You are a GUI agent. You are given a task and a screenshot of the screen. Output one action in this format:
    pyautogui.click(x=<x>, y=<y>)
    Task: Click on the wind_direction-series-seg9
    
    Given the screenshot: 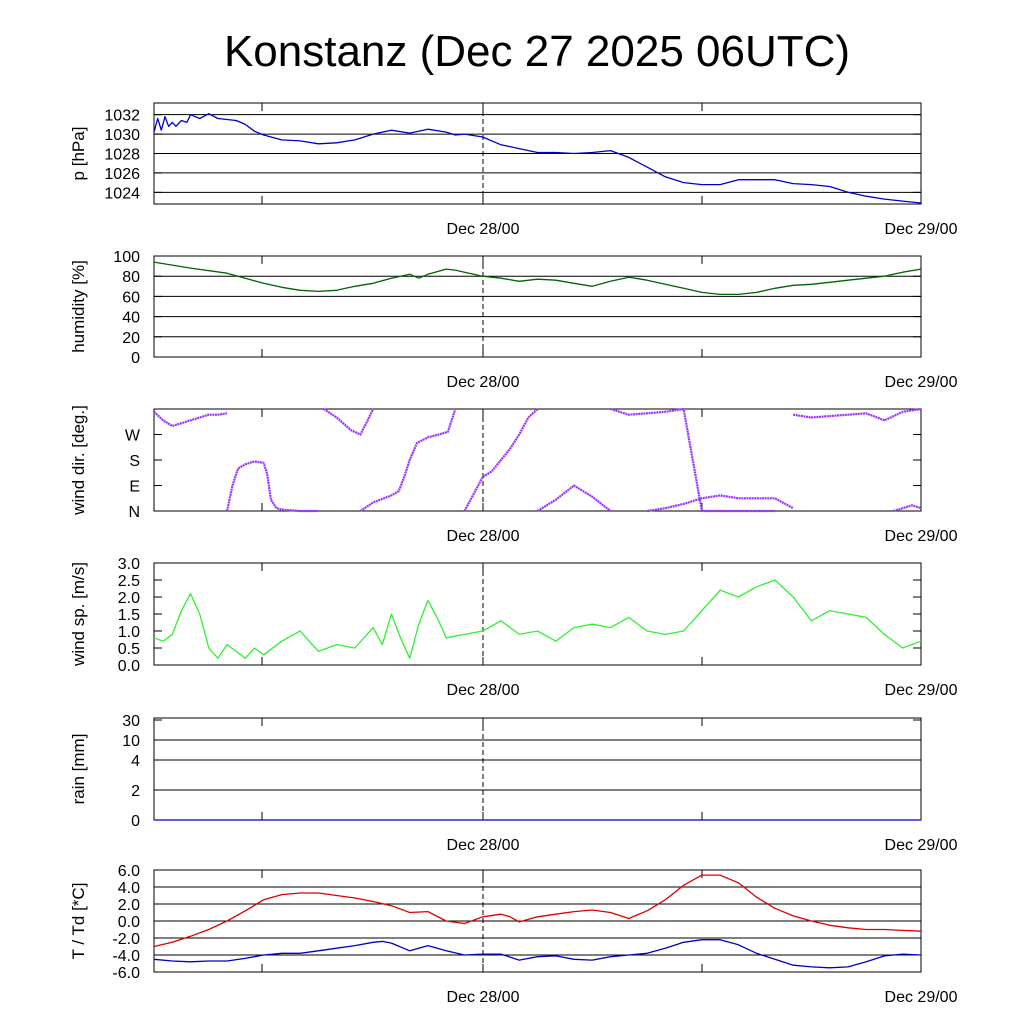 What is the action you would take?
    pyautogui.click(x=857, y=414)
    